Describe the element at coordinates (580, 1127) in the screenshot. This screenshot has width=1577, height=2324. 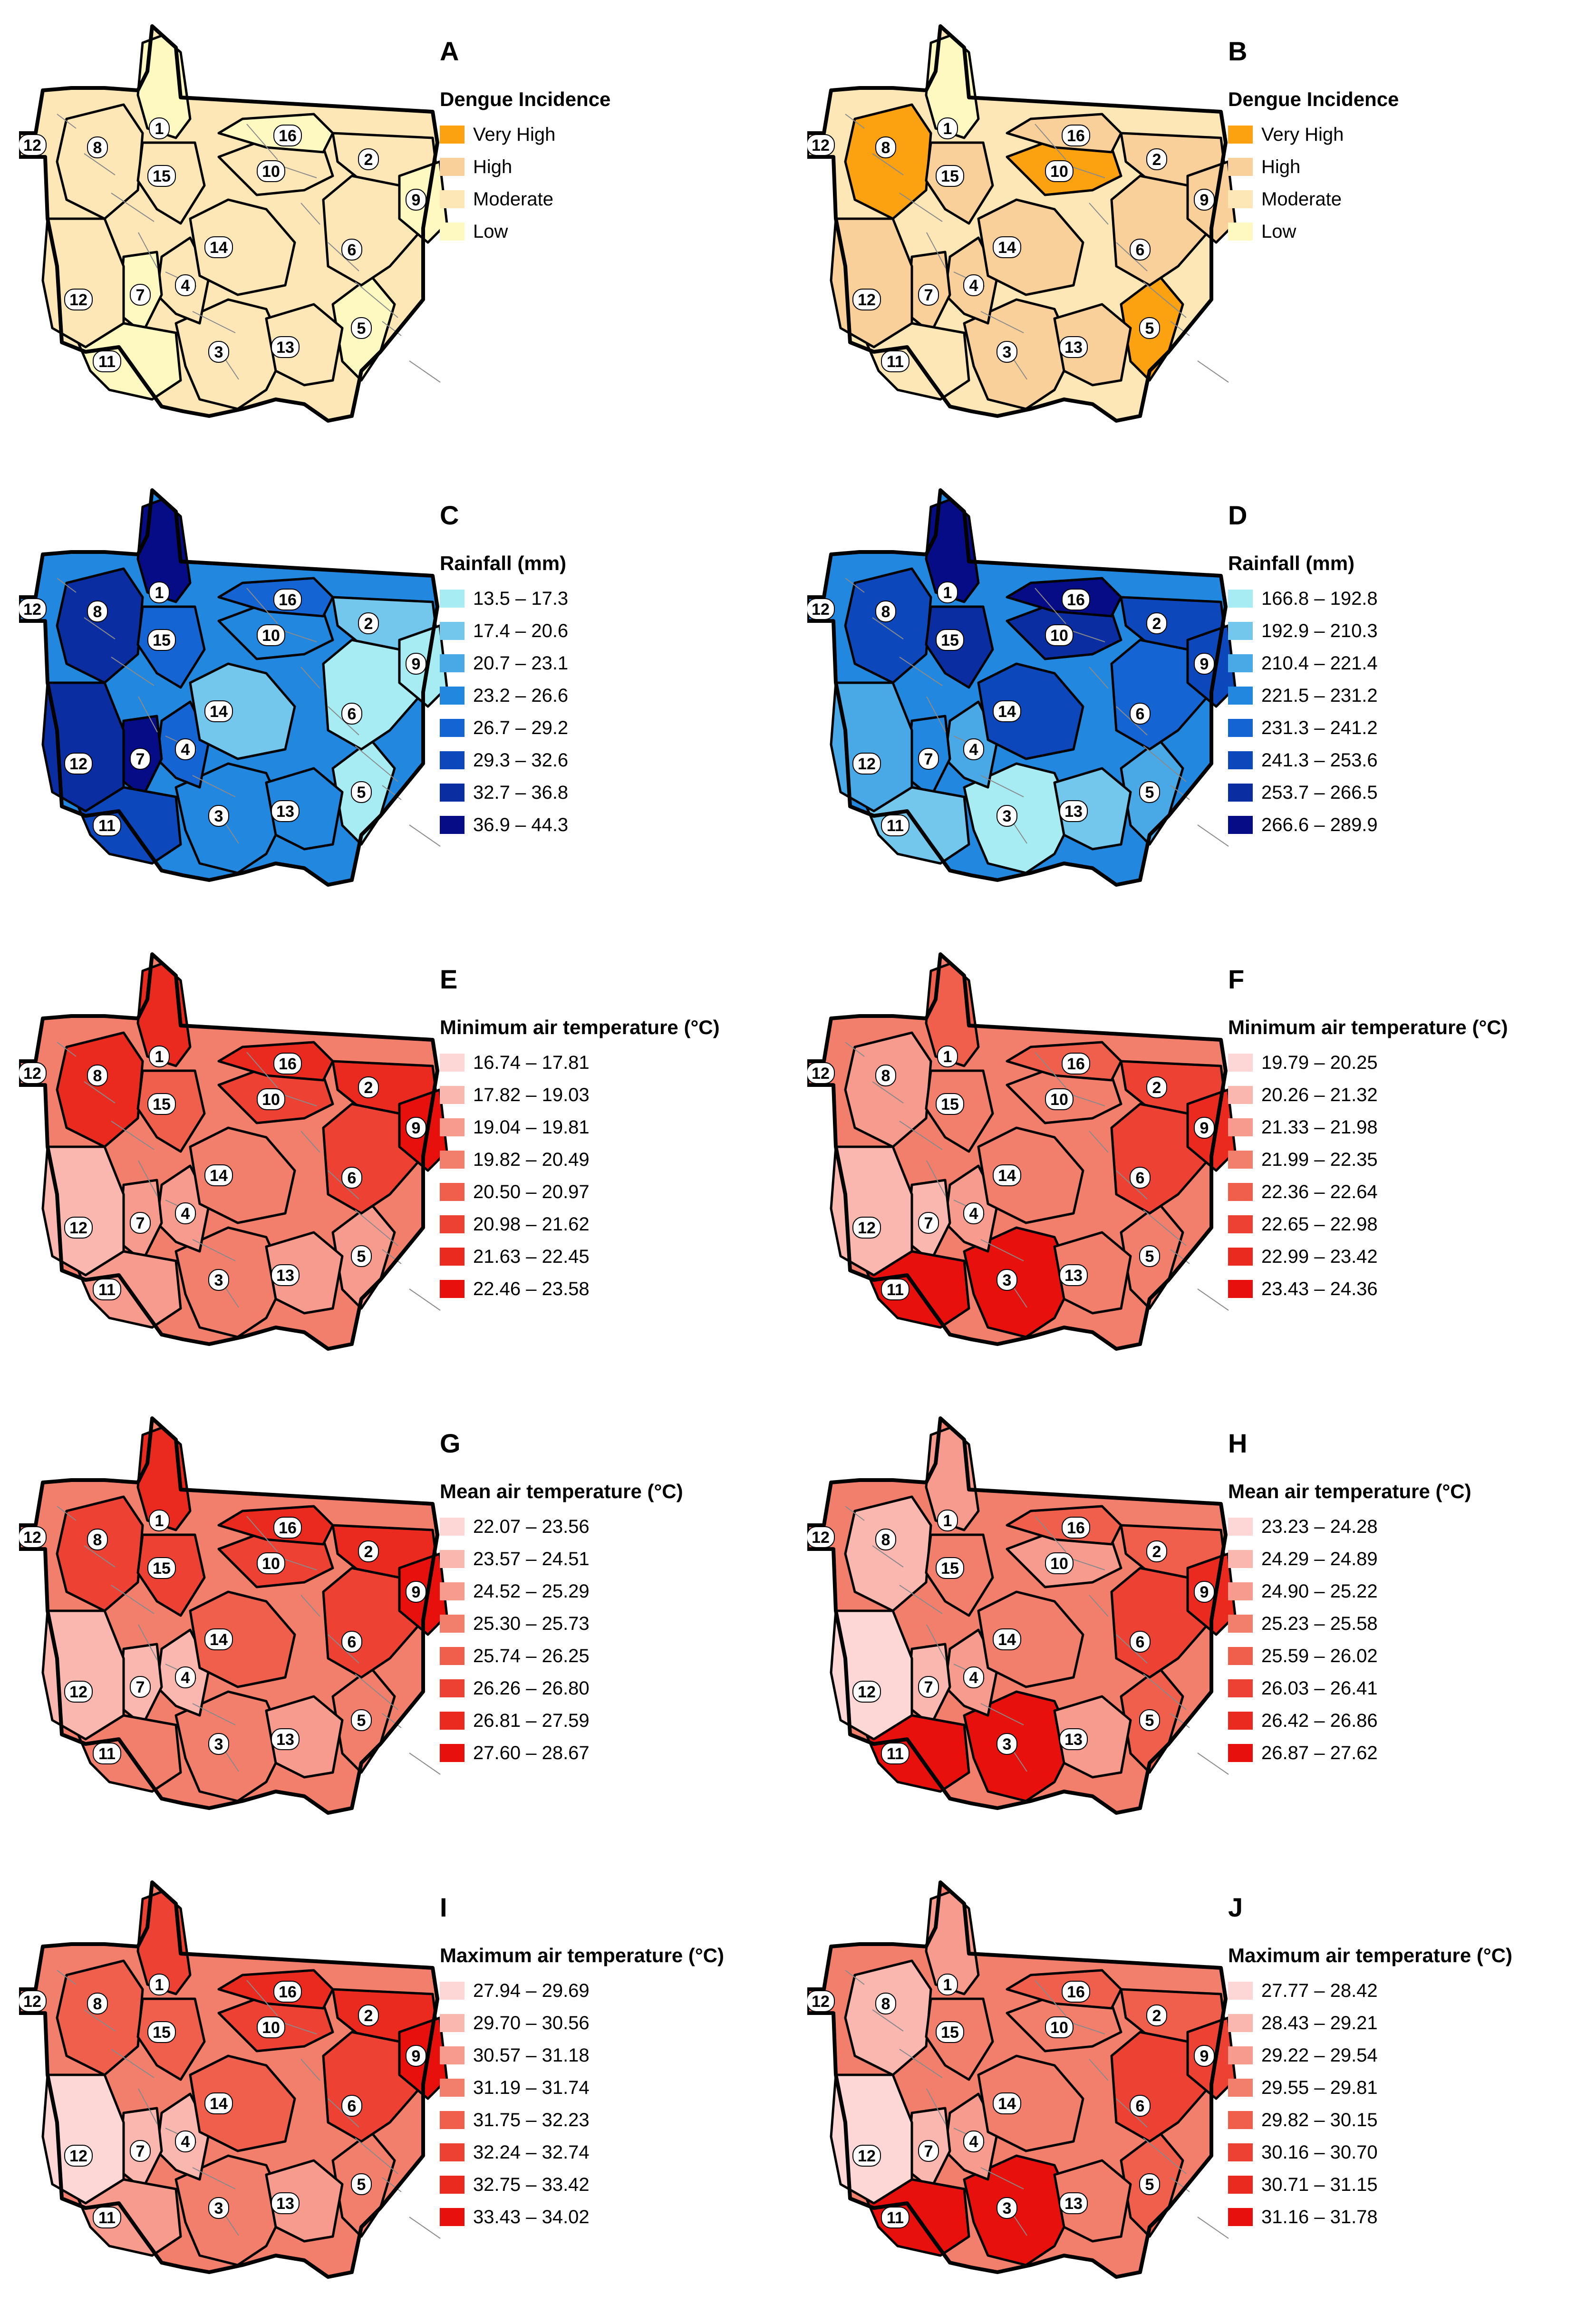
I see `legend-item: 19.04 – 19.81` at that location.